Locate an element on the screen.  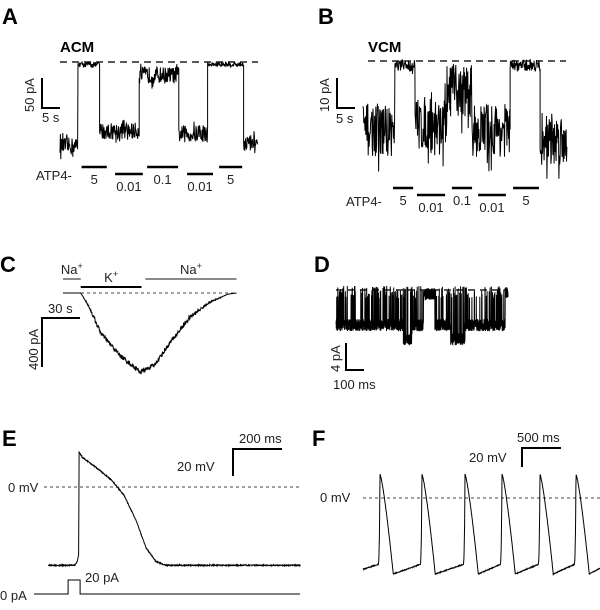
action-potential-trace is located at coordinates (174, 509).